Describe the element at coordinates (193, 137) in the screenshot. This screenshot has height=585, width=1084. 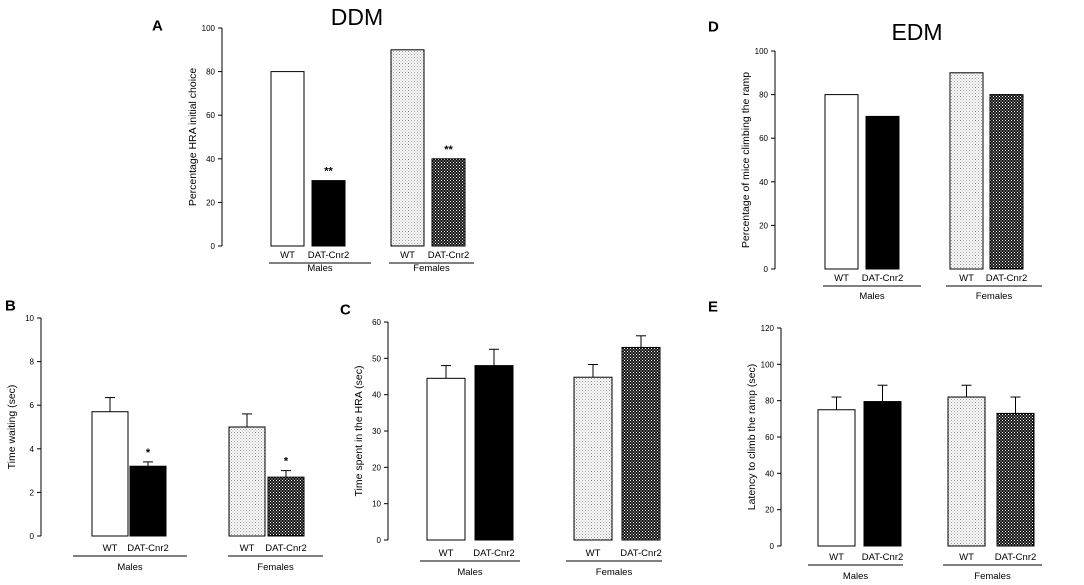
I see `y-axis-label: Percentage HRA initial choice` at that location.